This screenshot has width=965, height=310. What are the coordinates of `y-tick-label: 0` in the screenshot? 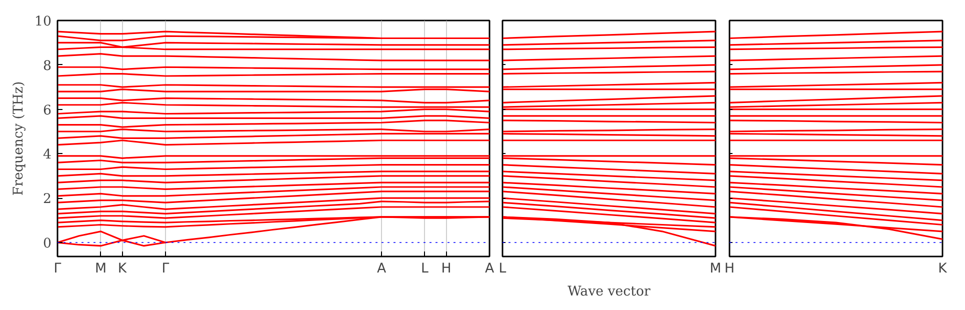 It's located at (47, 244).